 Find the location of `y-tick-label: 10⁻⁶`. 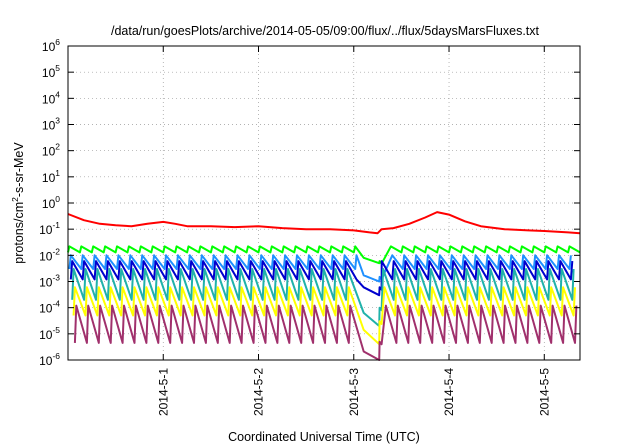

y-tick-label: 10⁻⁶ is located at coordinates (49, 359).